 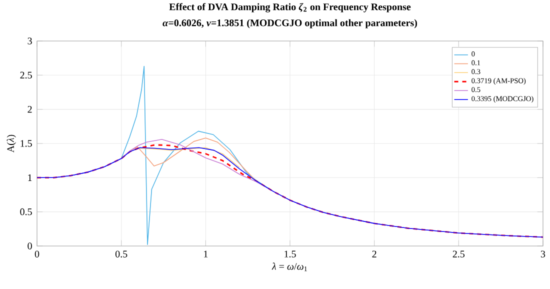 What do you see at coordinates (30, 41) in the screenshot?
I see `y-tick-label: 3` at bounding box center [30, 41].